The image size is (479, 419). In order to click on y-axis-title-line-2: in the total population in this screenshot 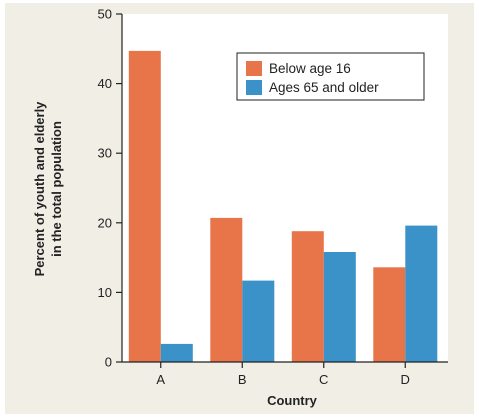, I will do `click(56, 189)`.